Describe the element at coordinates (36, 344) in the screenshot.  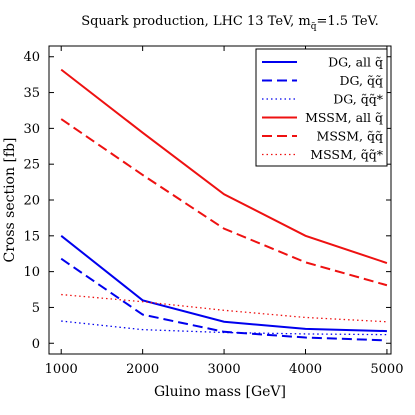
I see `y-tick-label: 0` at that location.